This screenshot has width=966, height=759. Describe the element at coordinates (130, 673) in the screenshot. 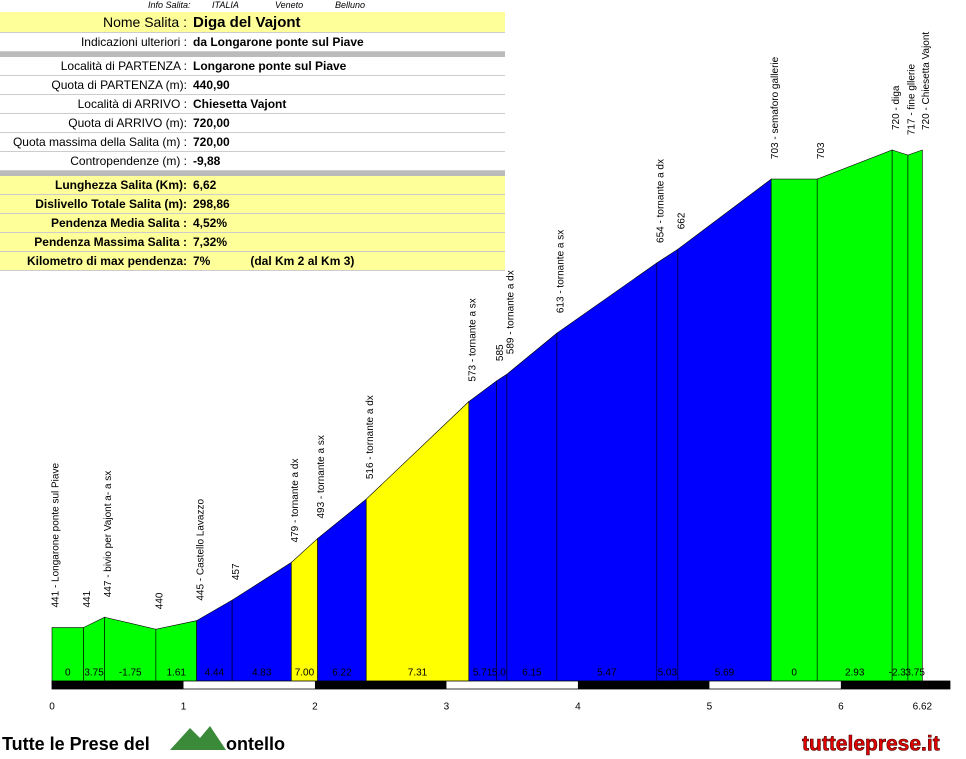

I see `gradient-label: -1.75` at that location.